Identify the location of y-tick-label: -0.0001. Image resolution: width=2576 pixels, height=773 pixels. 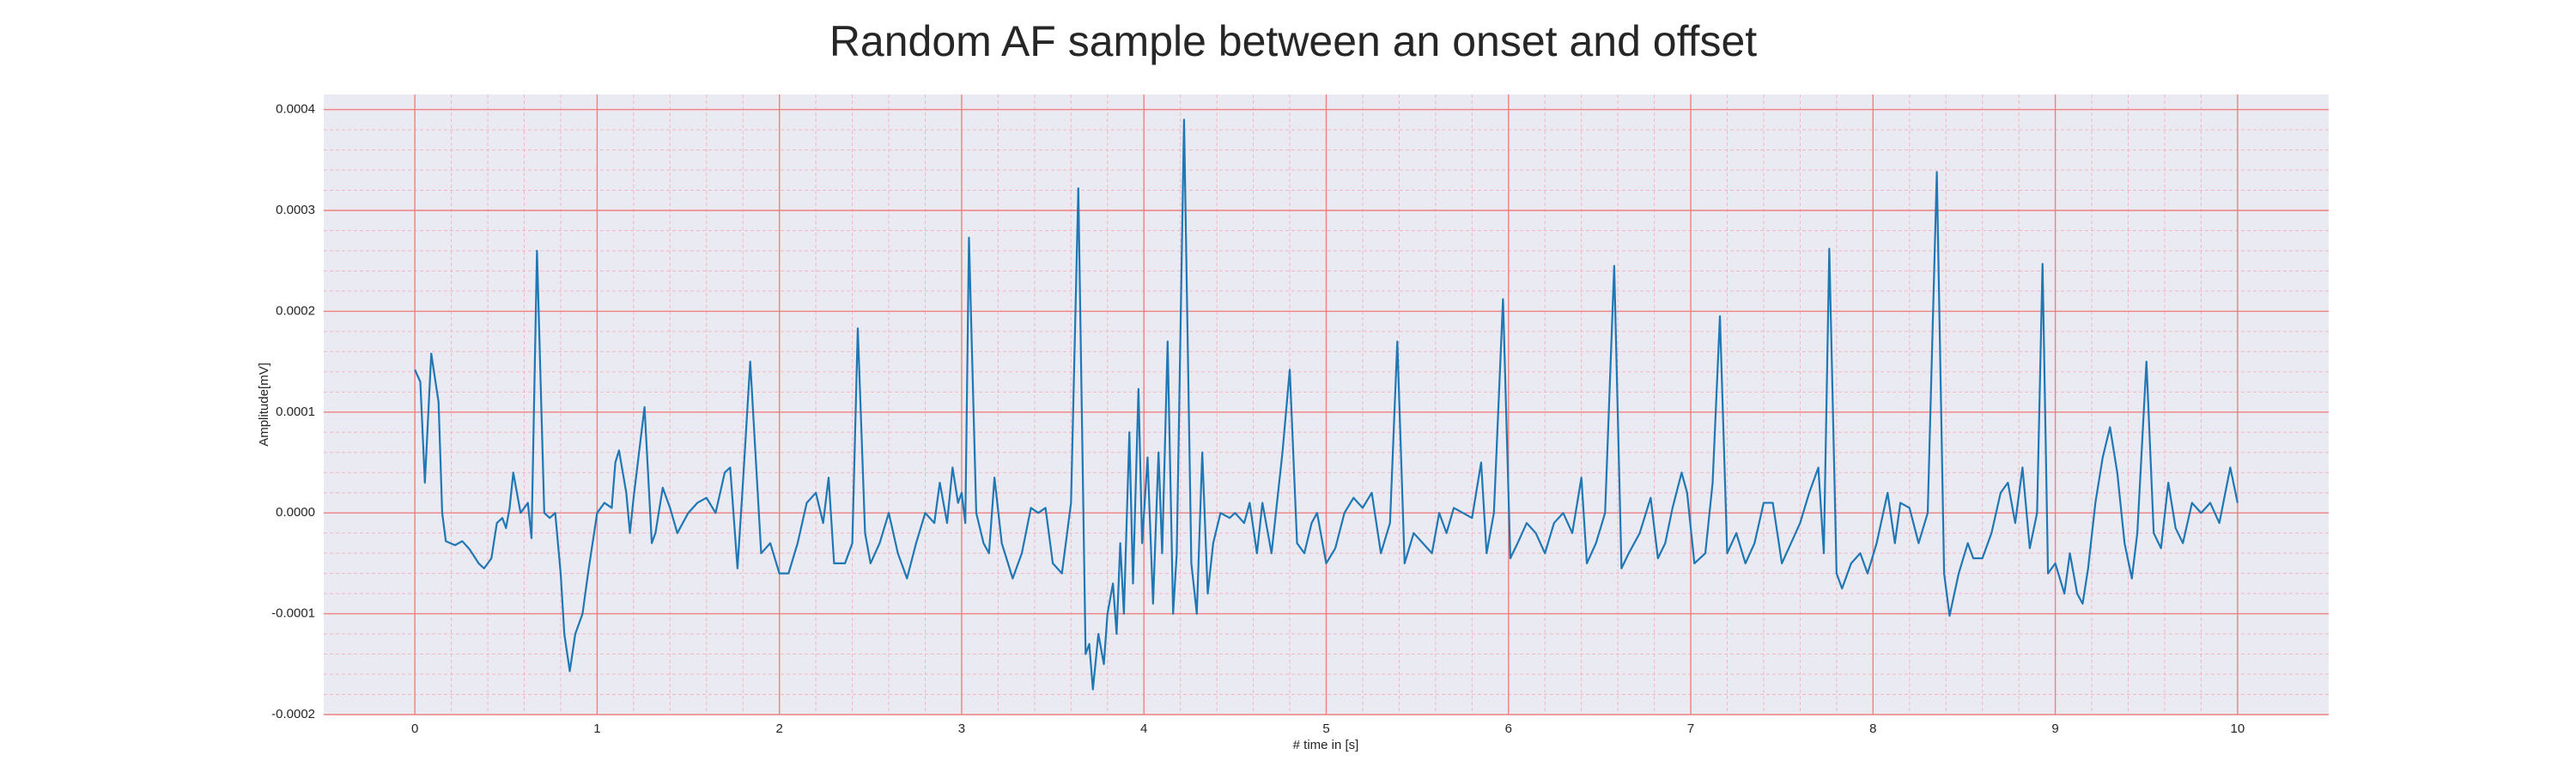
(293, 613).